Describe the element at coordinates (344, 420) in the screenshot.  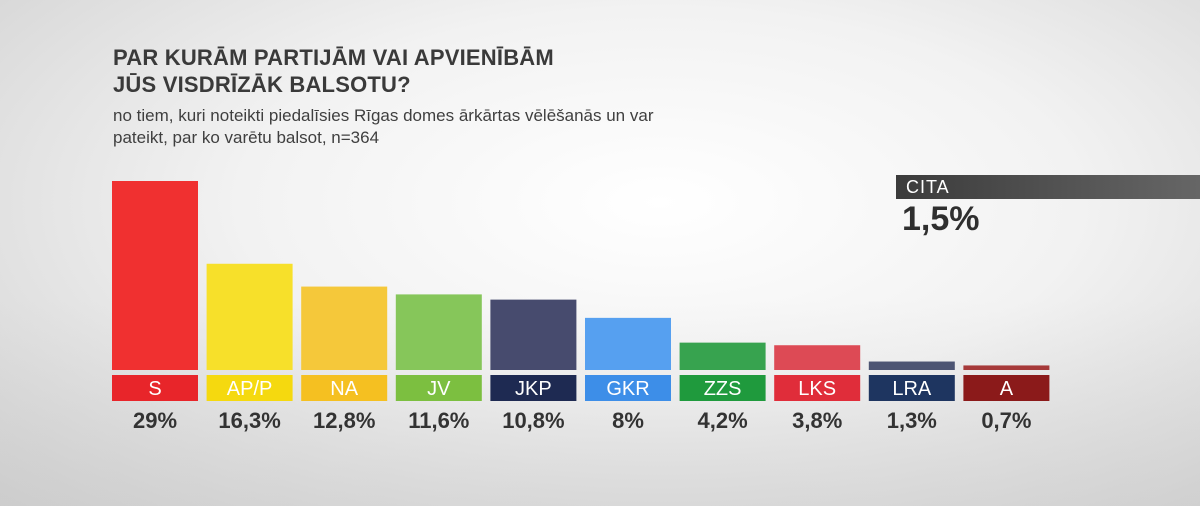
I see `value-label: 12,8%` at that location.